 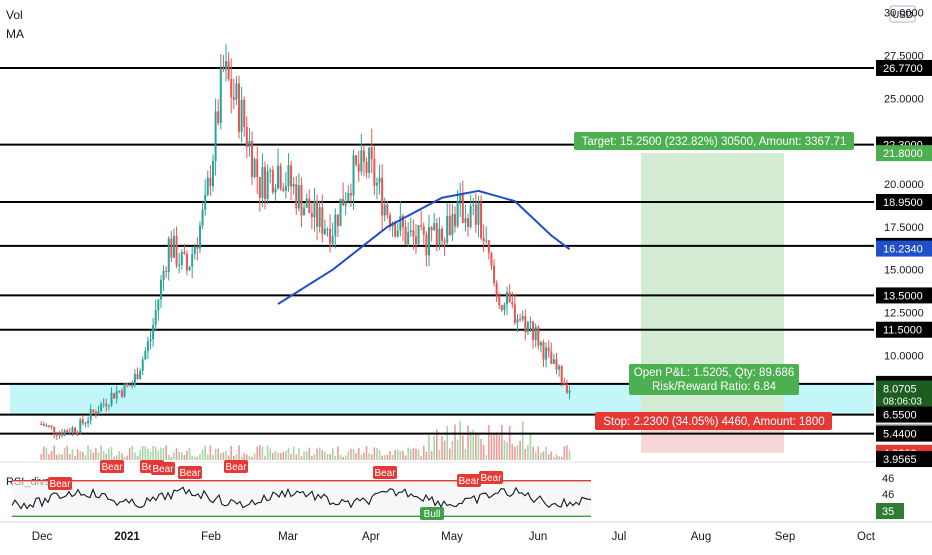 I want to click on risk-reward-text: Risk/Reward Ratio: 6.84, so click(x=714, y=387).